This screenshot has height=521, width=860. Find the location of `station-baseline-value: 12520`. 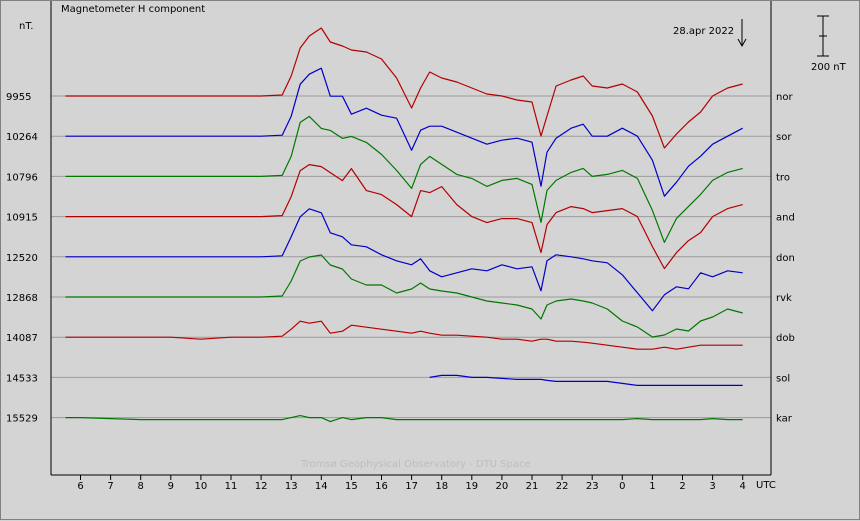

station-baseline-value: 12520 is located at coordinates (22, 258).